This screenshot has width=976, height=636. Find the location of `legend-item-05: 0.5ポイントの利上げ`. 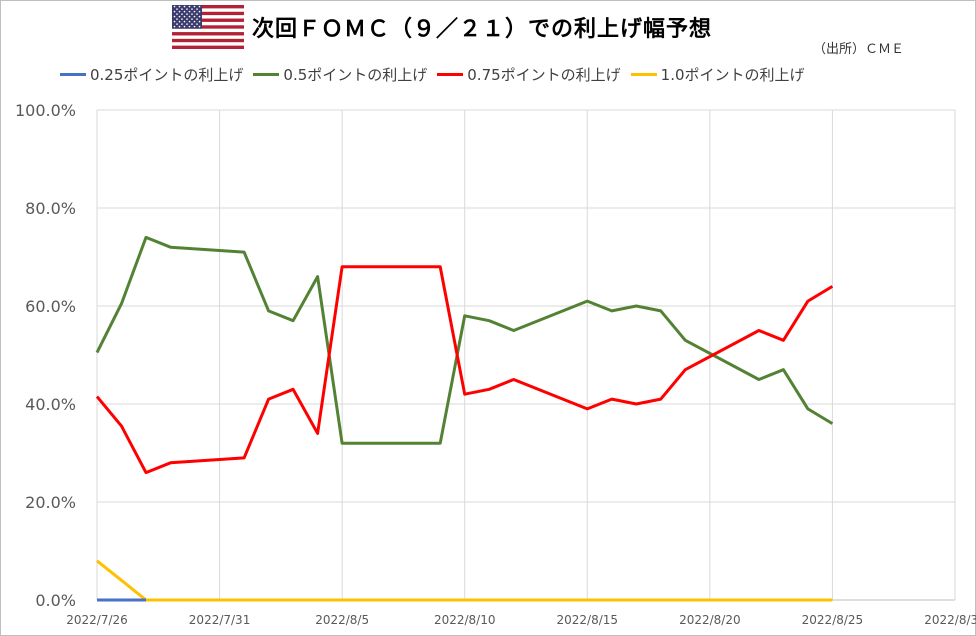

legend-item-05: 0.5ポイントの利上げ is located at coordinates (340, 74).